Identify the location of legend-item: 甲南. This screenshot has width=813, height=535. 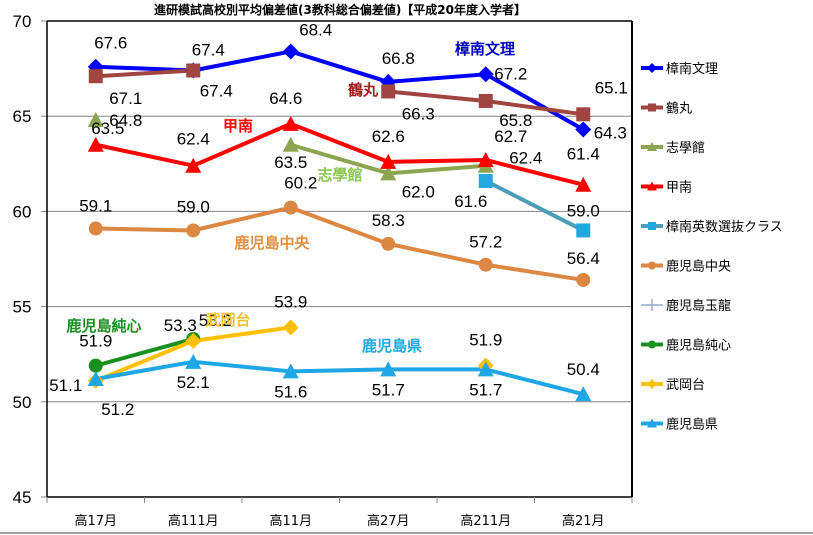
(666, 188).